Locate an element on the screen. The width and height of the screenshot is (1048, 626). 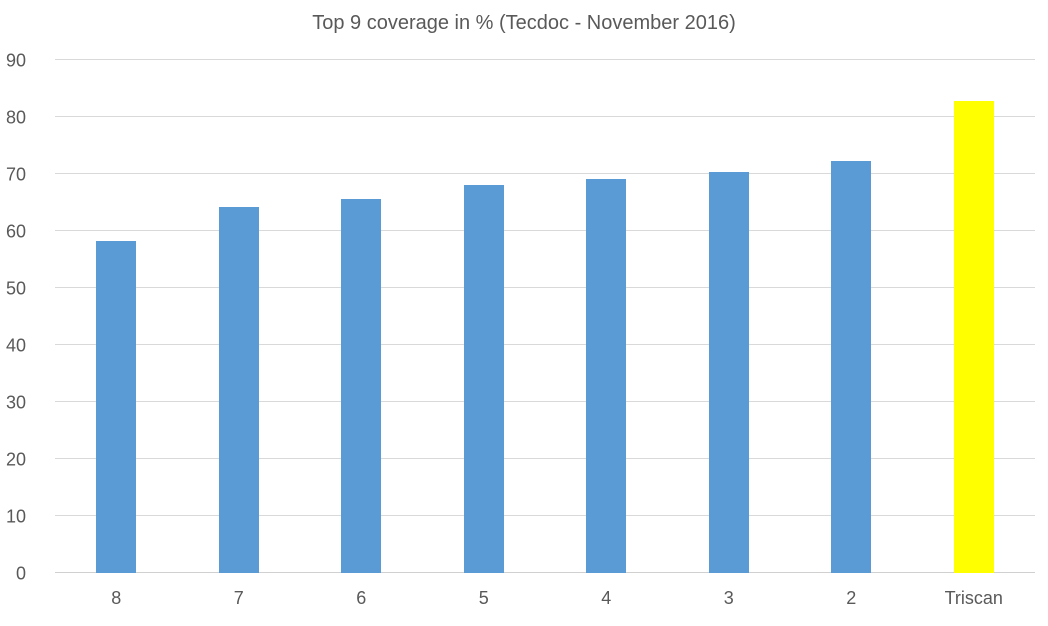
y-tick-label: 50 is located at coordinates (15, 288).